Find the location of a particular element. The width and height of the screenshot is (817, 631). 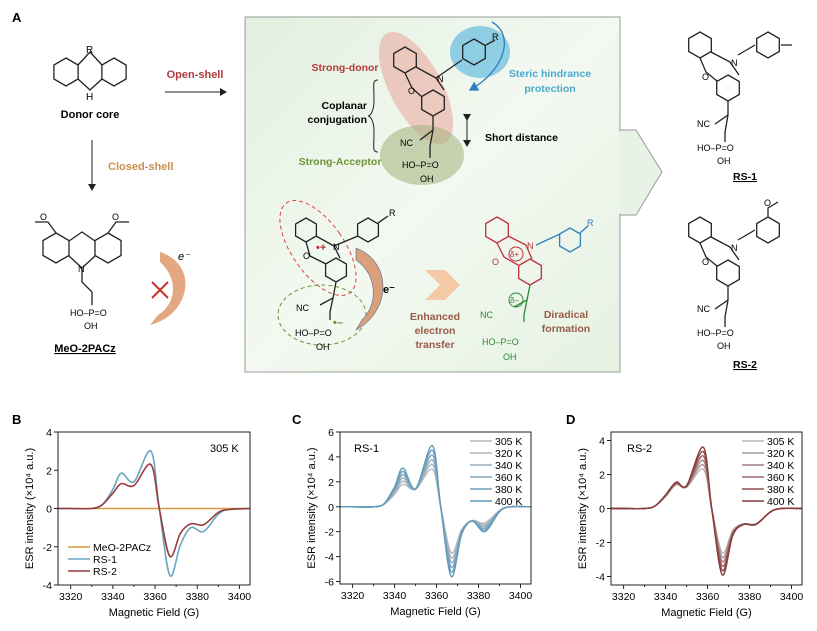

strong-donor-label: Strong-donor is located at coordinates (344, 68).